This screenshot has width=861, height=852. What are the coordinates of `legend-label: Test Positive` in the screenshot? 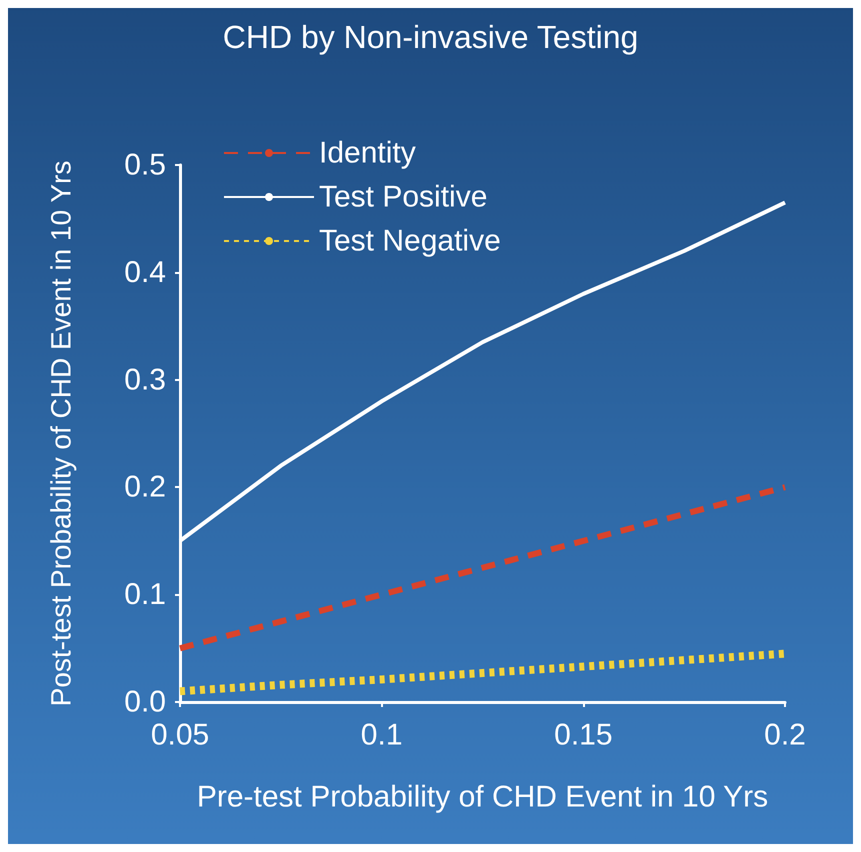 It's located at (403, 197).